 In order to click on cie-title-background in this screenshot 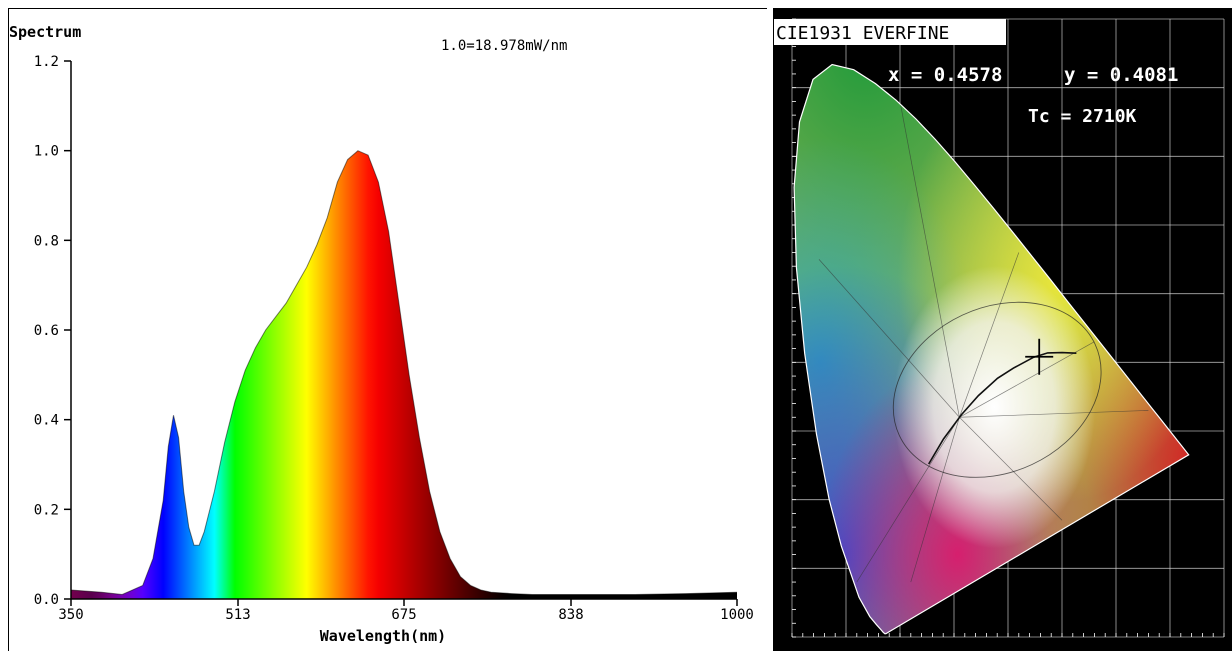, I will do `click(890, 32)`.